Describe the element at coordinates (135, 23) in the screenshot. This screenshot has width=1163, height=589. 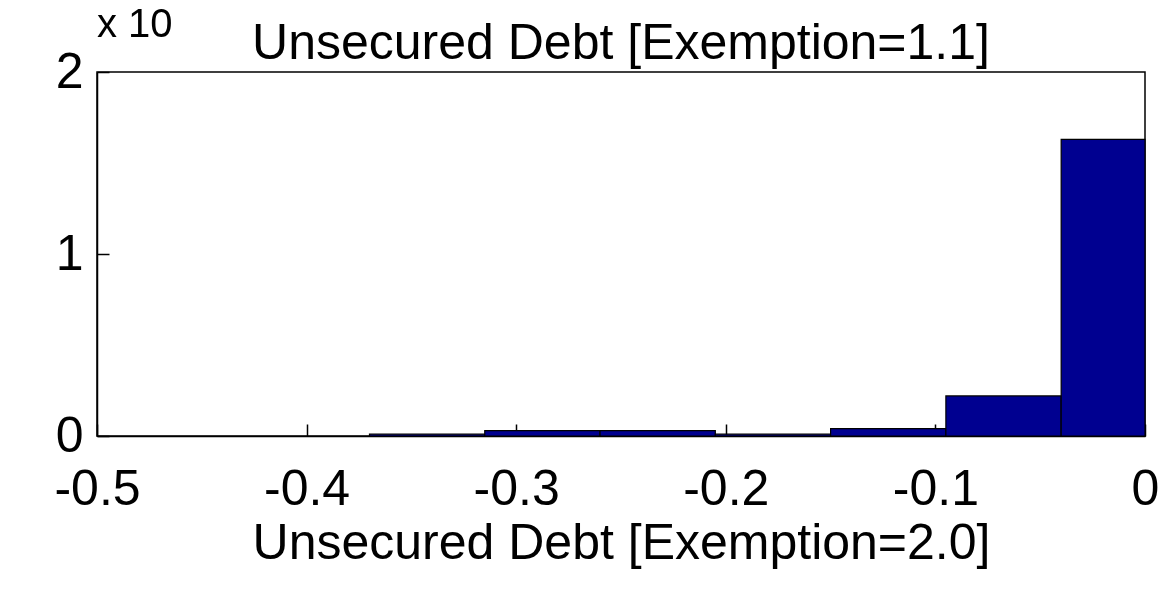
I see `text: x 10` at that location.